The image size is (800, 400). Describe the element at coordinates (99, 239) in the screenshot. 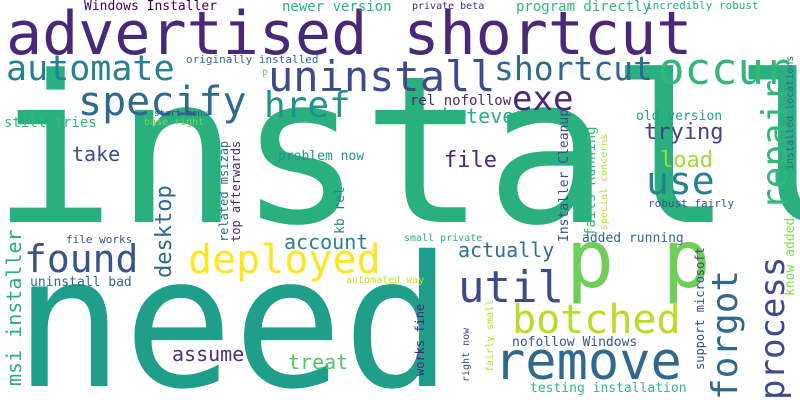

I see `word: file works` at that location.